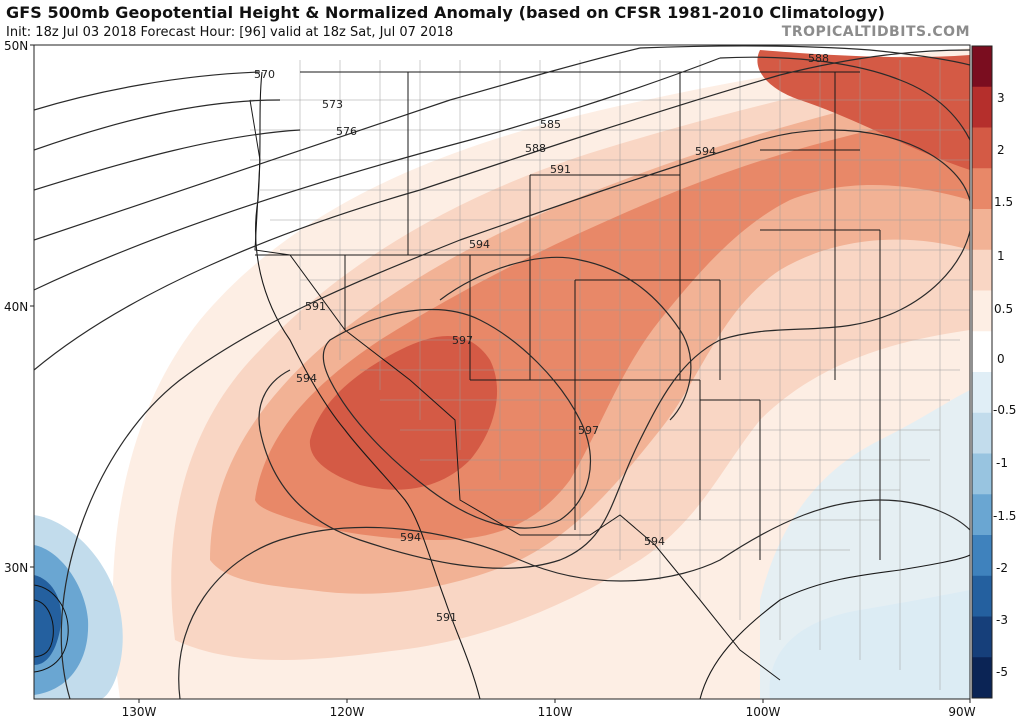  What do you see at coordinates (48, 620) in the screenshot?
I see `anomaly-fill-neg-west-core` at bounding box center [48, 620].